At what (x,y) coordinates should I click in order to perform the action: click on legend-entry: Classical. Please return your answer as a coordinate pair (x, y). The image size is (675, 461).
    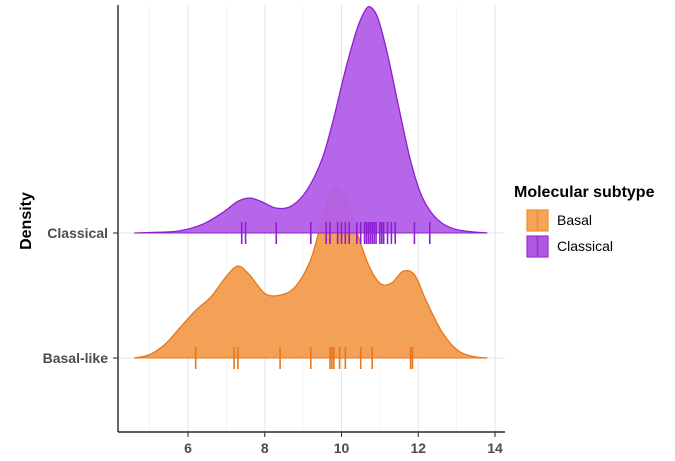
    Looking at the image, I should click on (569, 246).